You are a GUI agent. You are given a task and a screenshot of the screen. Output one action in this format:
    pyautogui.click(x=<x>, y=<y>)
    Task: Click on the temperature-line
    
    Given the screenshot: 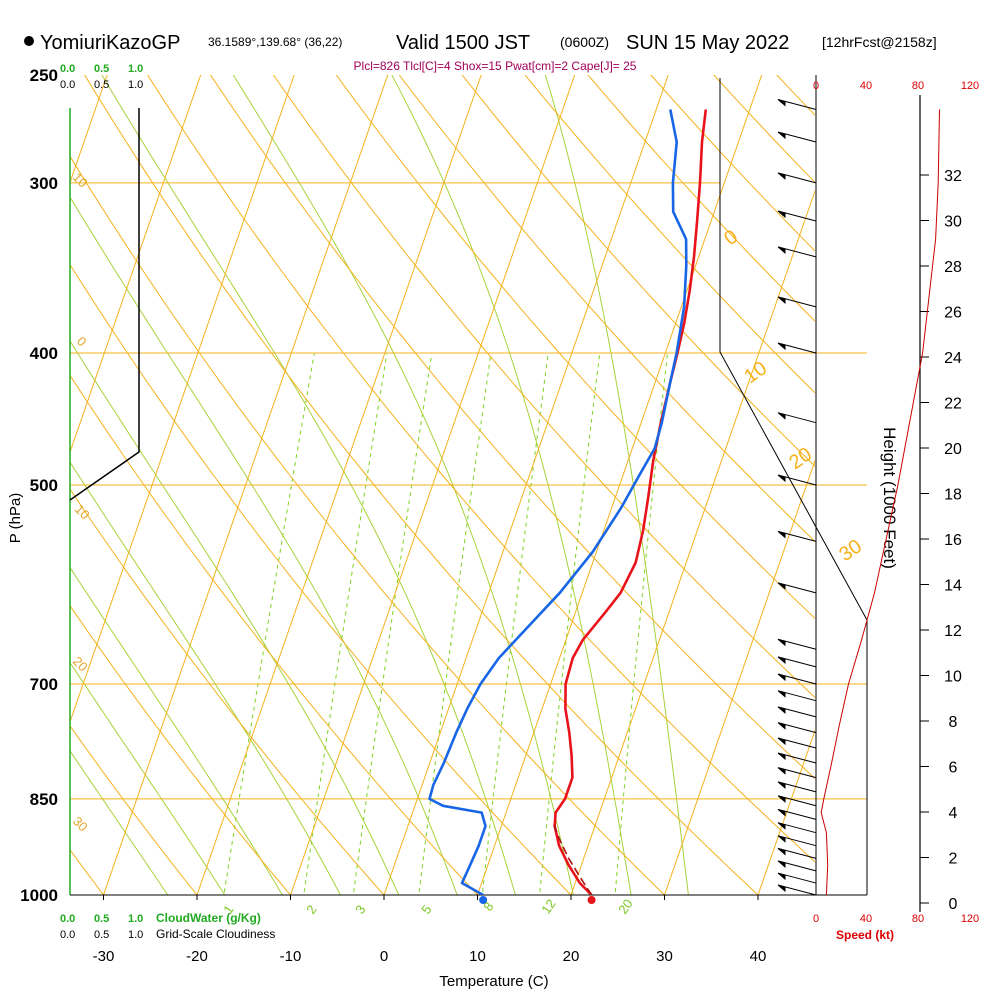 What is the action you would take?
    pyautogui.click(x=630, y=502)
    